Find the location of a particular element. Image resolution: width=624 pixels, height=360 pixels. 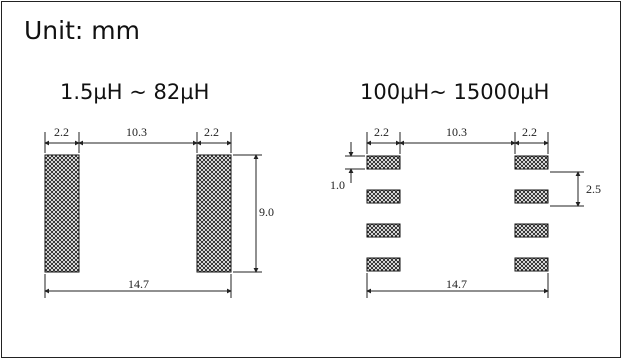

right-pad-l3 is located at coordinates (383, 230).